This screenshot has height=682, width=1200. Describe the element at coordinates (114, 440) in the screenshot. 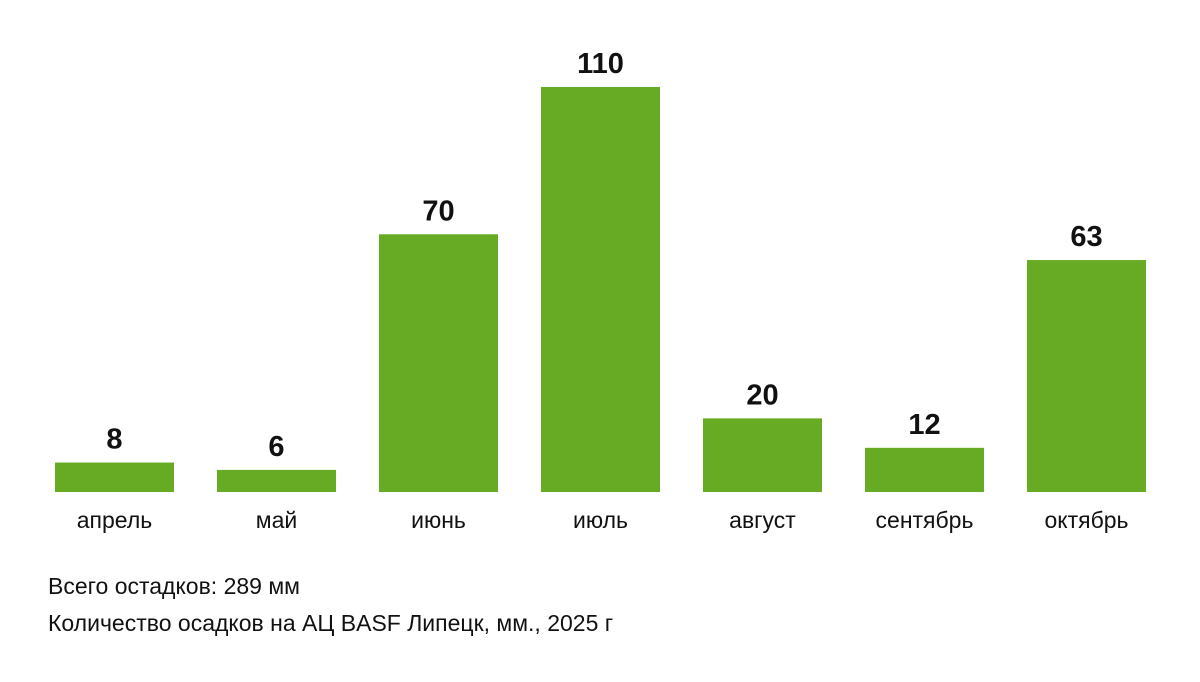

I see `bar-value-label-0: 8` at that location.